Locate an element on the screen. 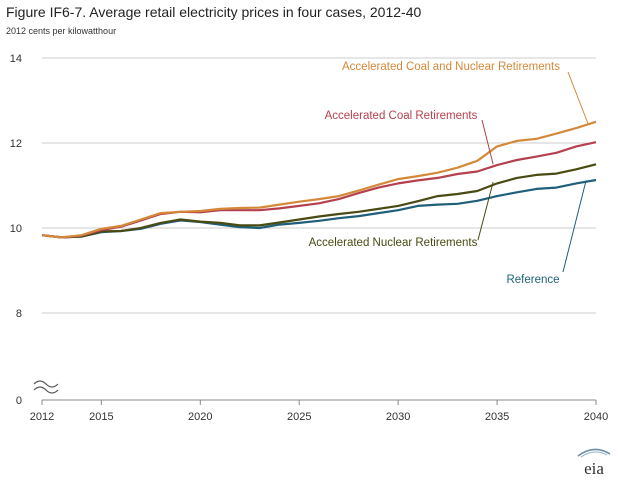 The width and height of the screenshot is (618, 482). y-tick-label: 12 is located at coordinates (16, 144).